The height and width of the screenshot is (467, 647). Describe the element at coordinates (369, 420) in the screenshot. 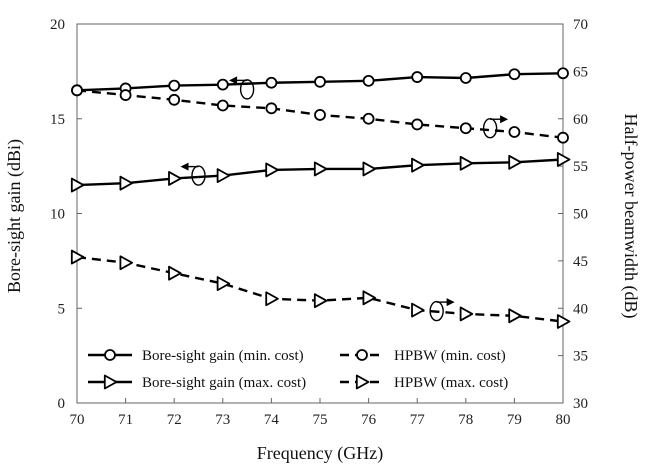

I see `x-tick-label: 76` at that location.